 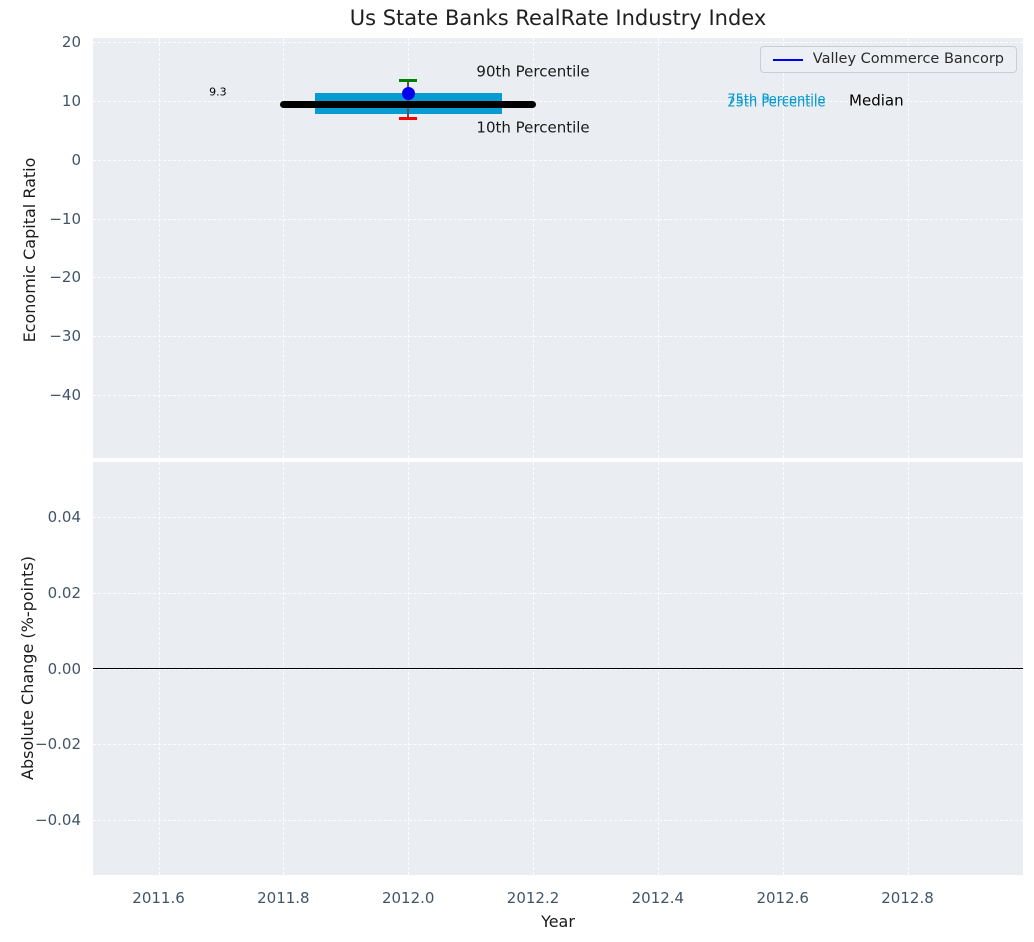 I want to click on legend-line-sample, so click(x=787, y=59).